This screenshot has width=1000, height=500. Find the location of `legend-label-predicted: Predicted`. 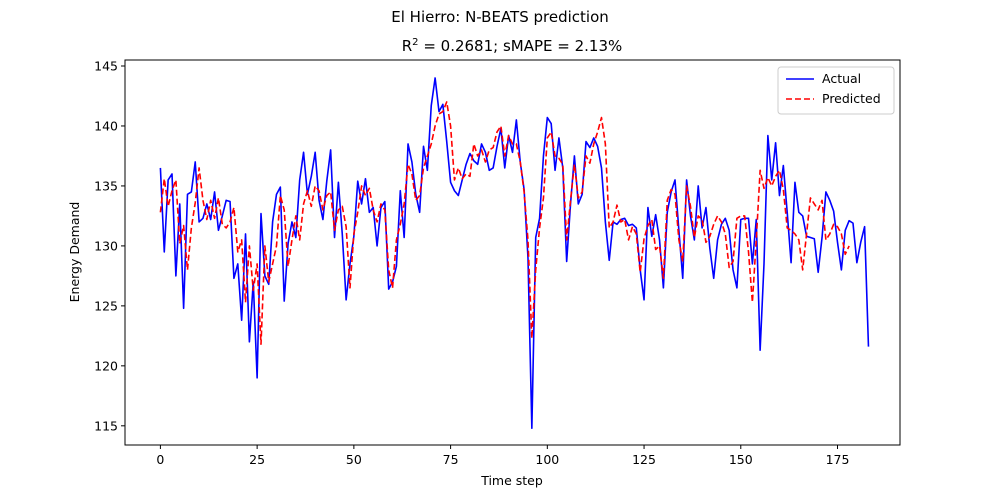

legend-label-predicted: Predicted is located at coordinates (851, 98).